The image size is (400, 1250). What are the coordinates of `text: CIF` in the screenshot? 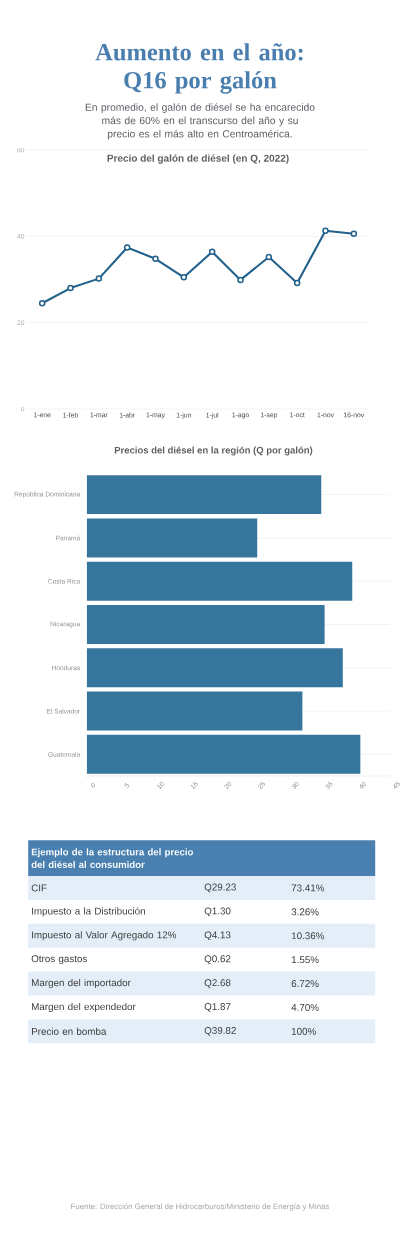 It's located at (39, 888).